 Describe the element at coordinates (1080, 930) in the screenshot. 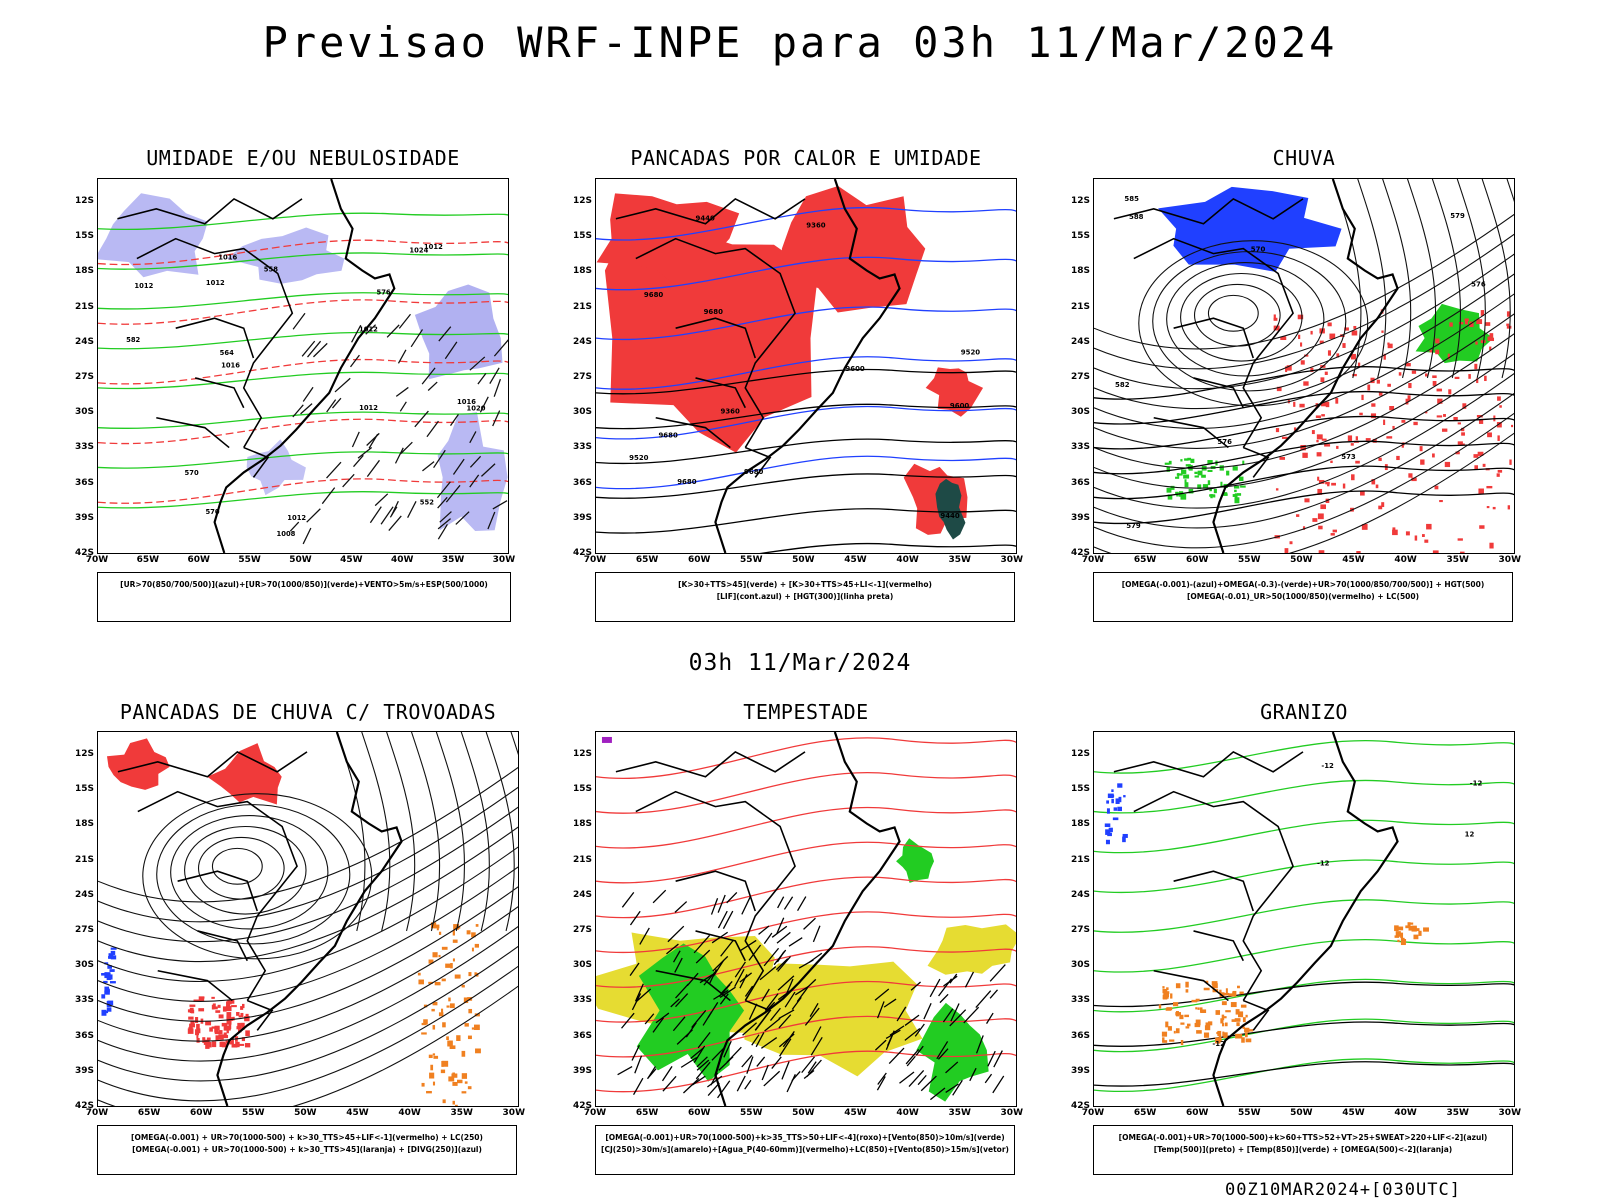

I see `lat-tick: 27S` at that location.